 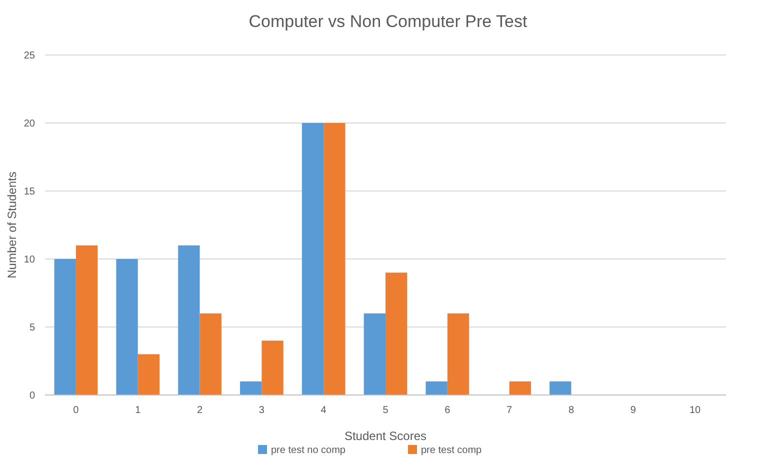 I want to click on x-tick-label: 8, so click(x=571, y=410).